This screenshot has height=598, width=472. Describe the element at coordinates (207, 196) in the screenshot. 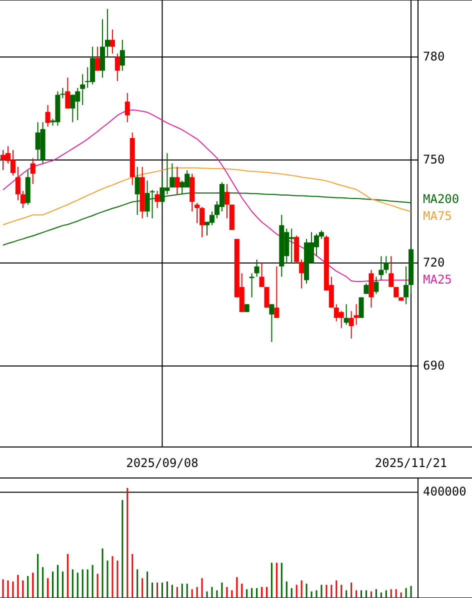

I see `line-series` at that location.